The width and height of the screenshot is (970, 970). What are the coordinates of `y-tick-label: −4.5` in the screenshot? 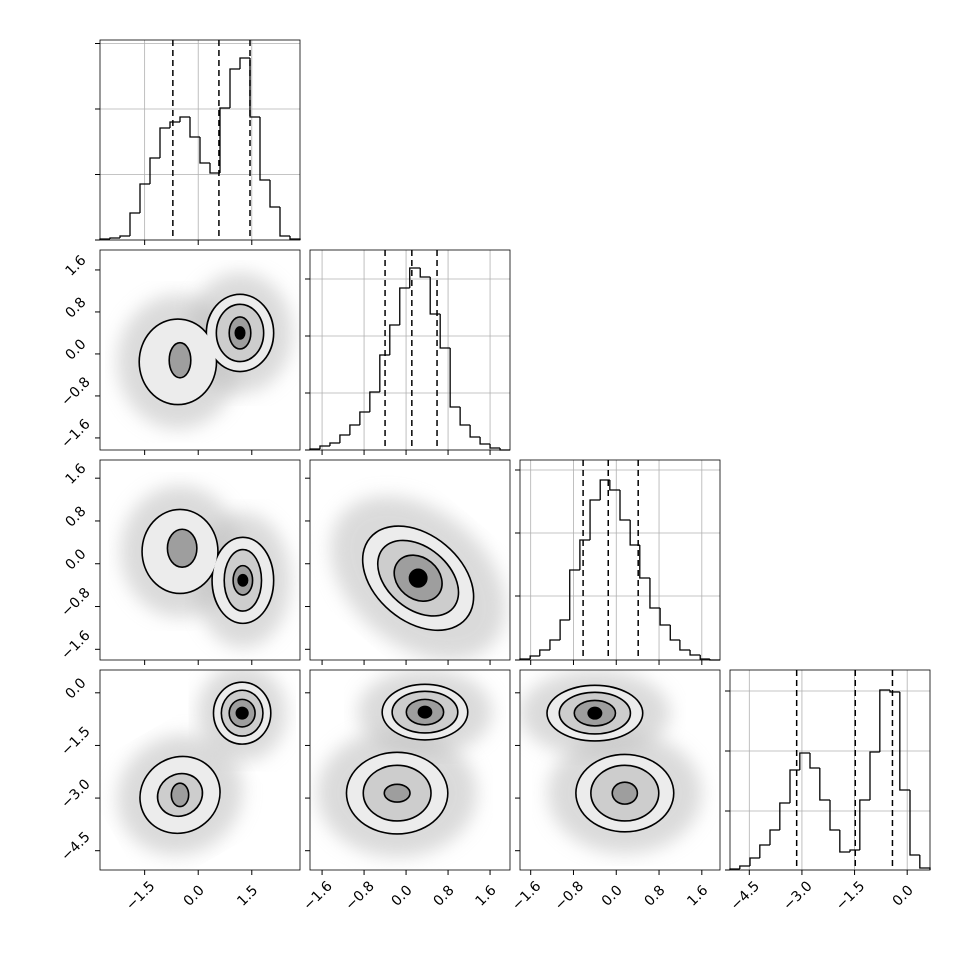 It's located at (75, 846).